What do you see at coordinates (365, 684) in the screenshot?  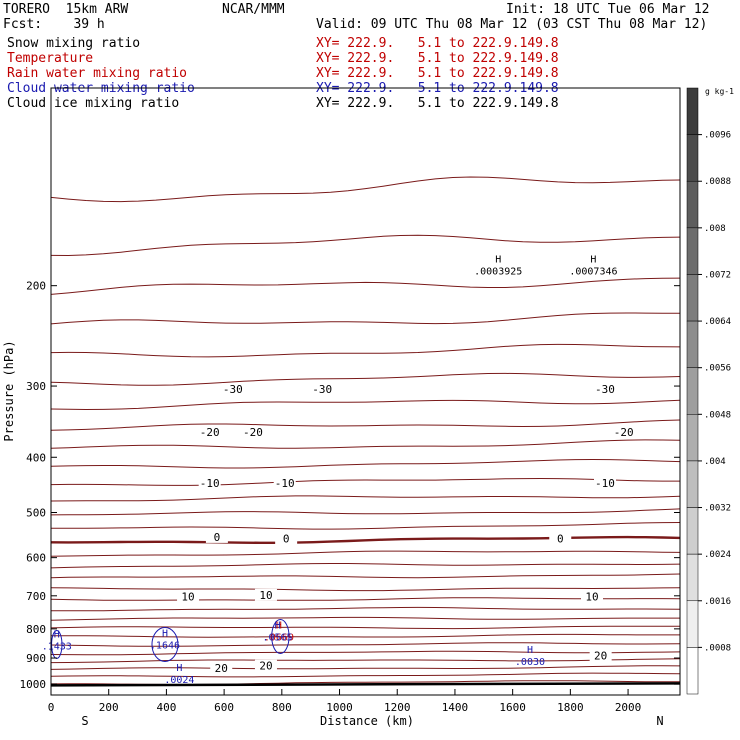 I see `terrain-line` at bounding box center [365, 684].